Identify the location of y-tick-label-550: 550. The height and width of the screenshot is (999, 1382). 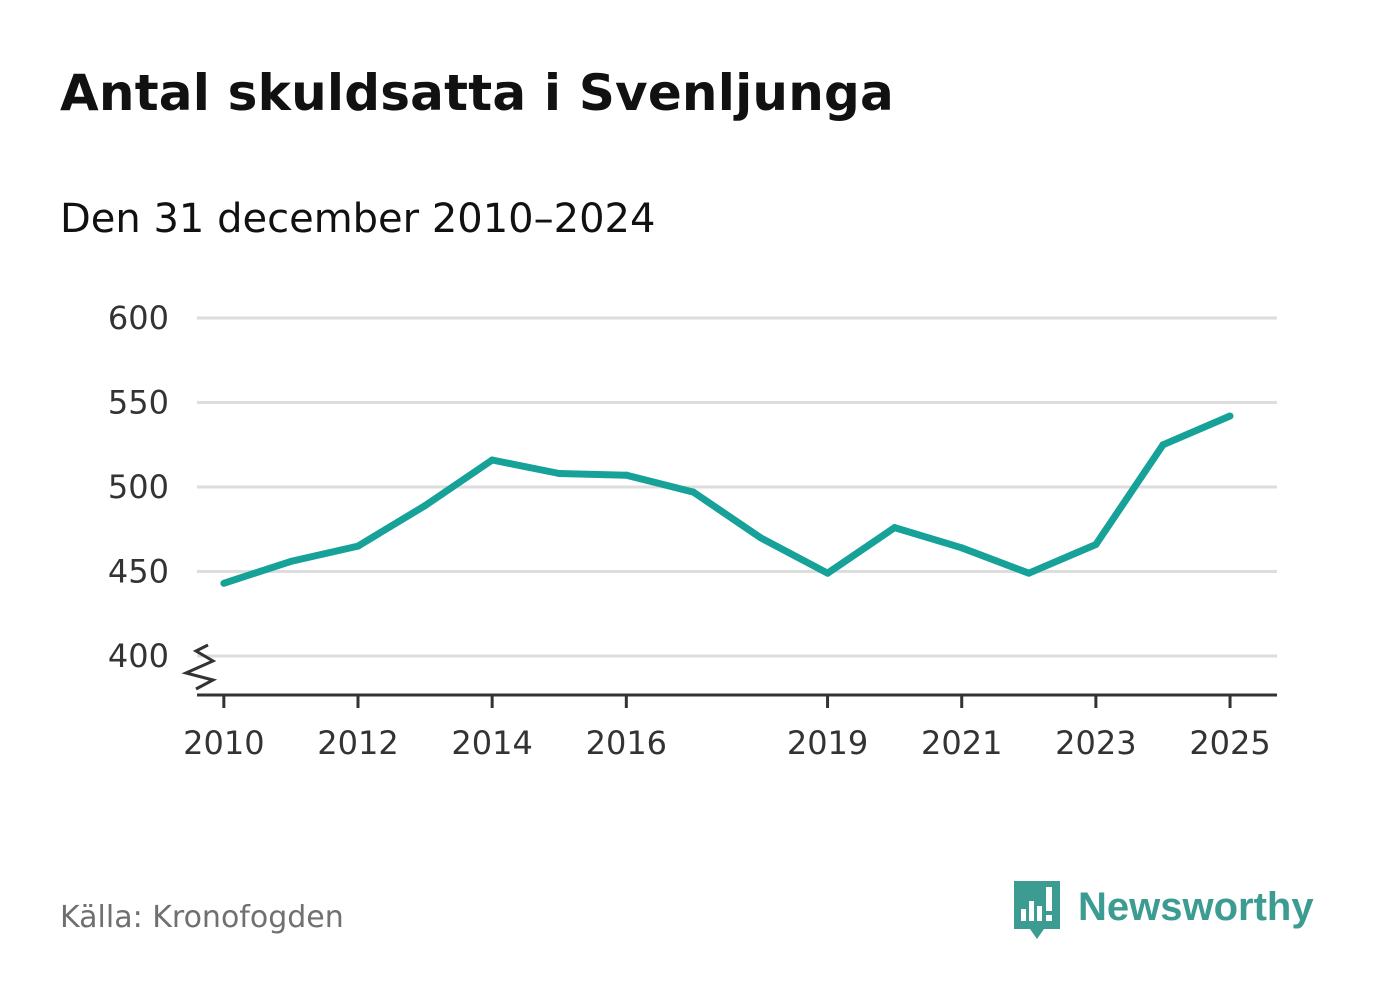
(138, 403).